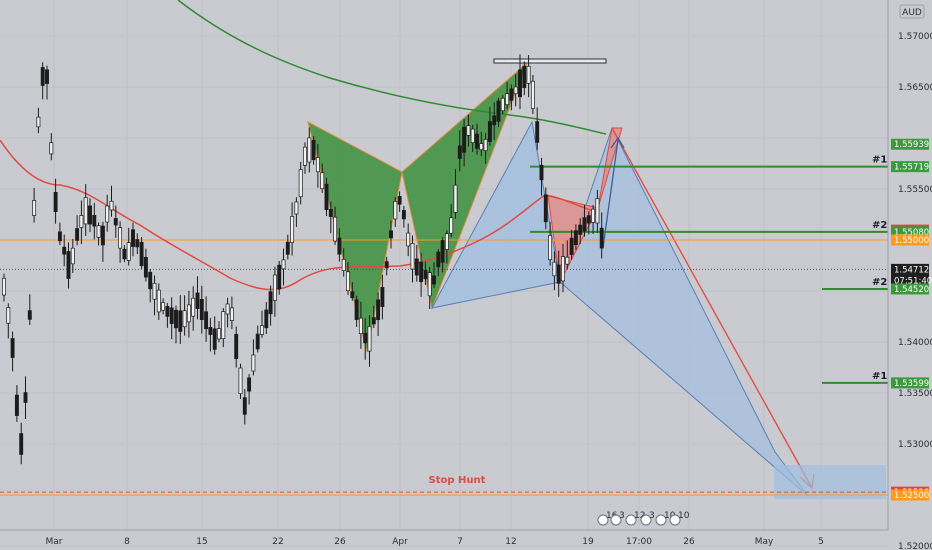 This screenshot has width=932, height=550. I want to click on time-tick-label: Mar, so click(54, 542).